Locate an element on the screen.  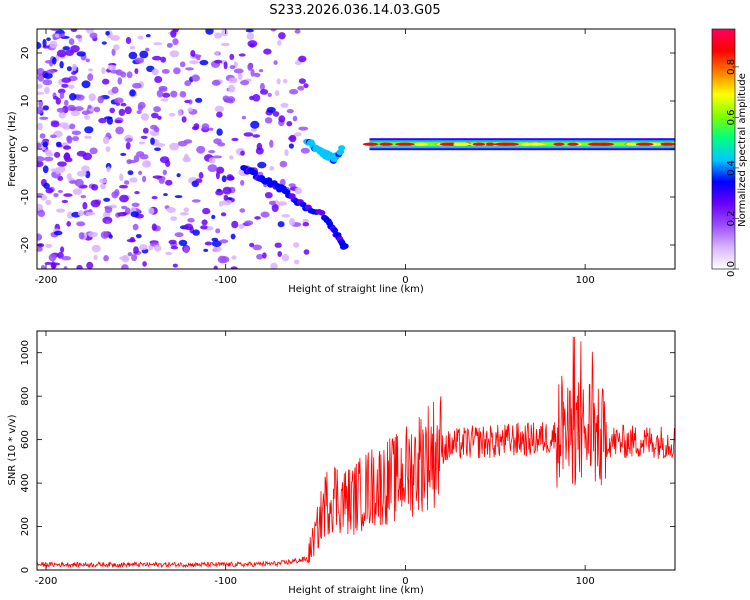
y-tick-label: -20 is located at coordinates (25, 245).